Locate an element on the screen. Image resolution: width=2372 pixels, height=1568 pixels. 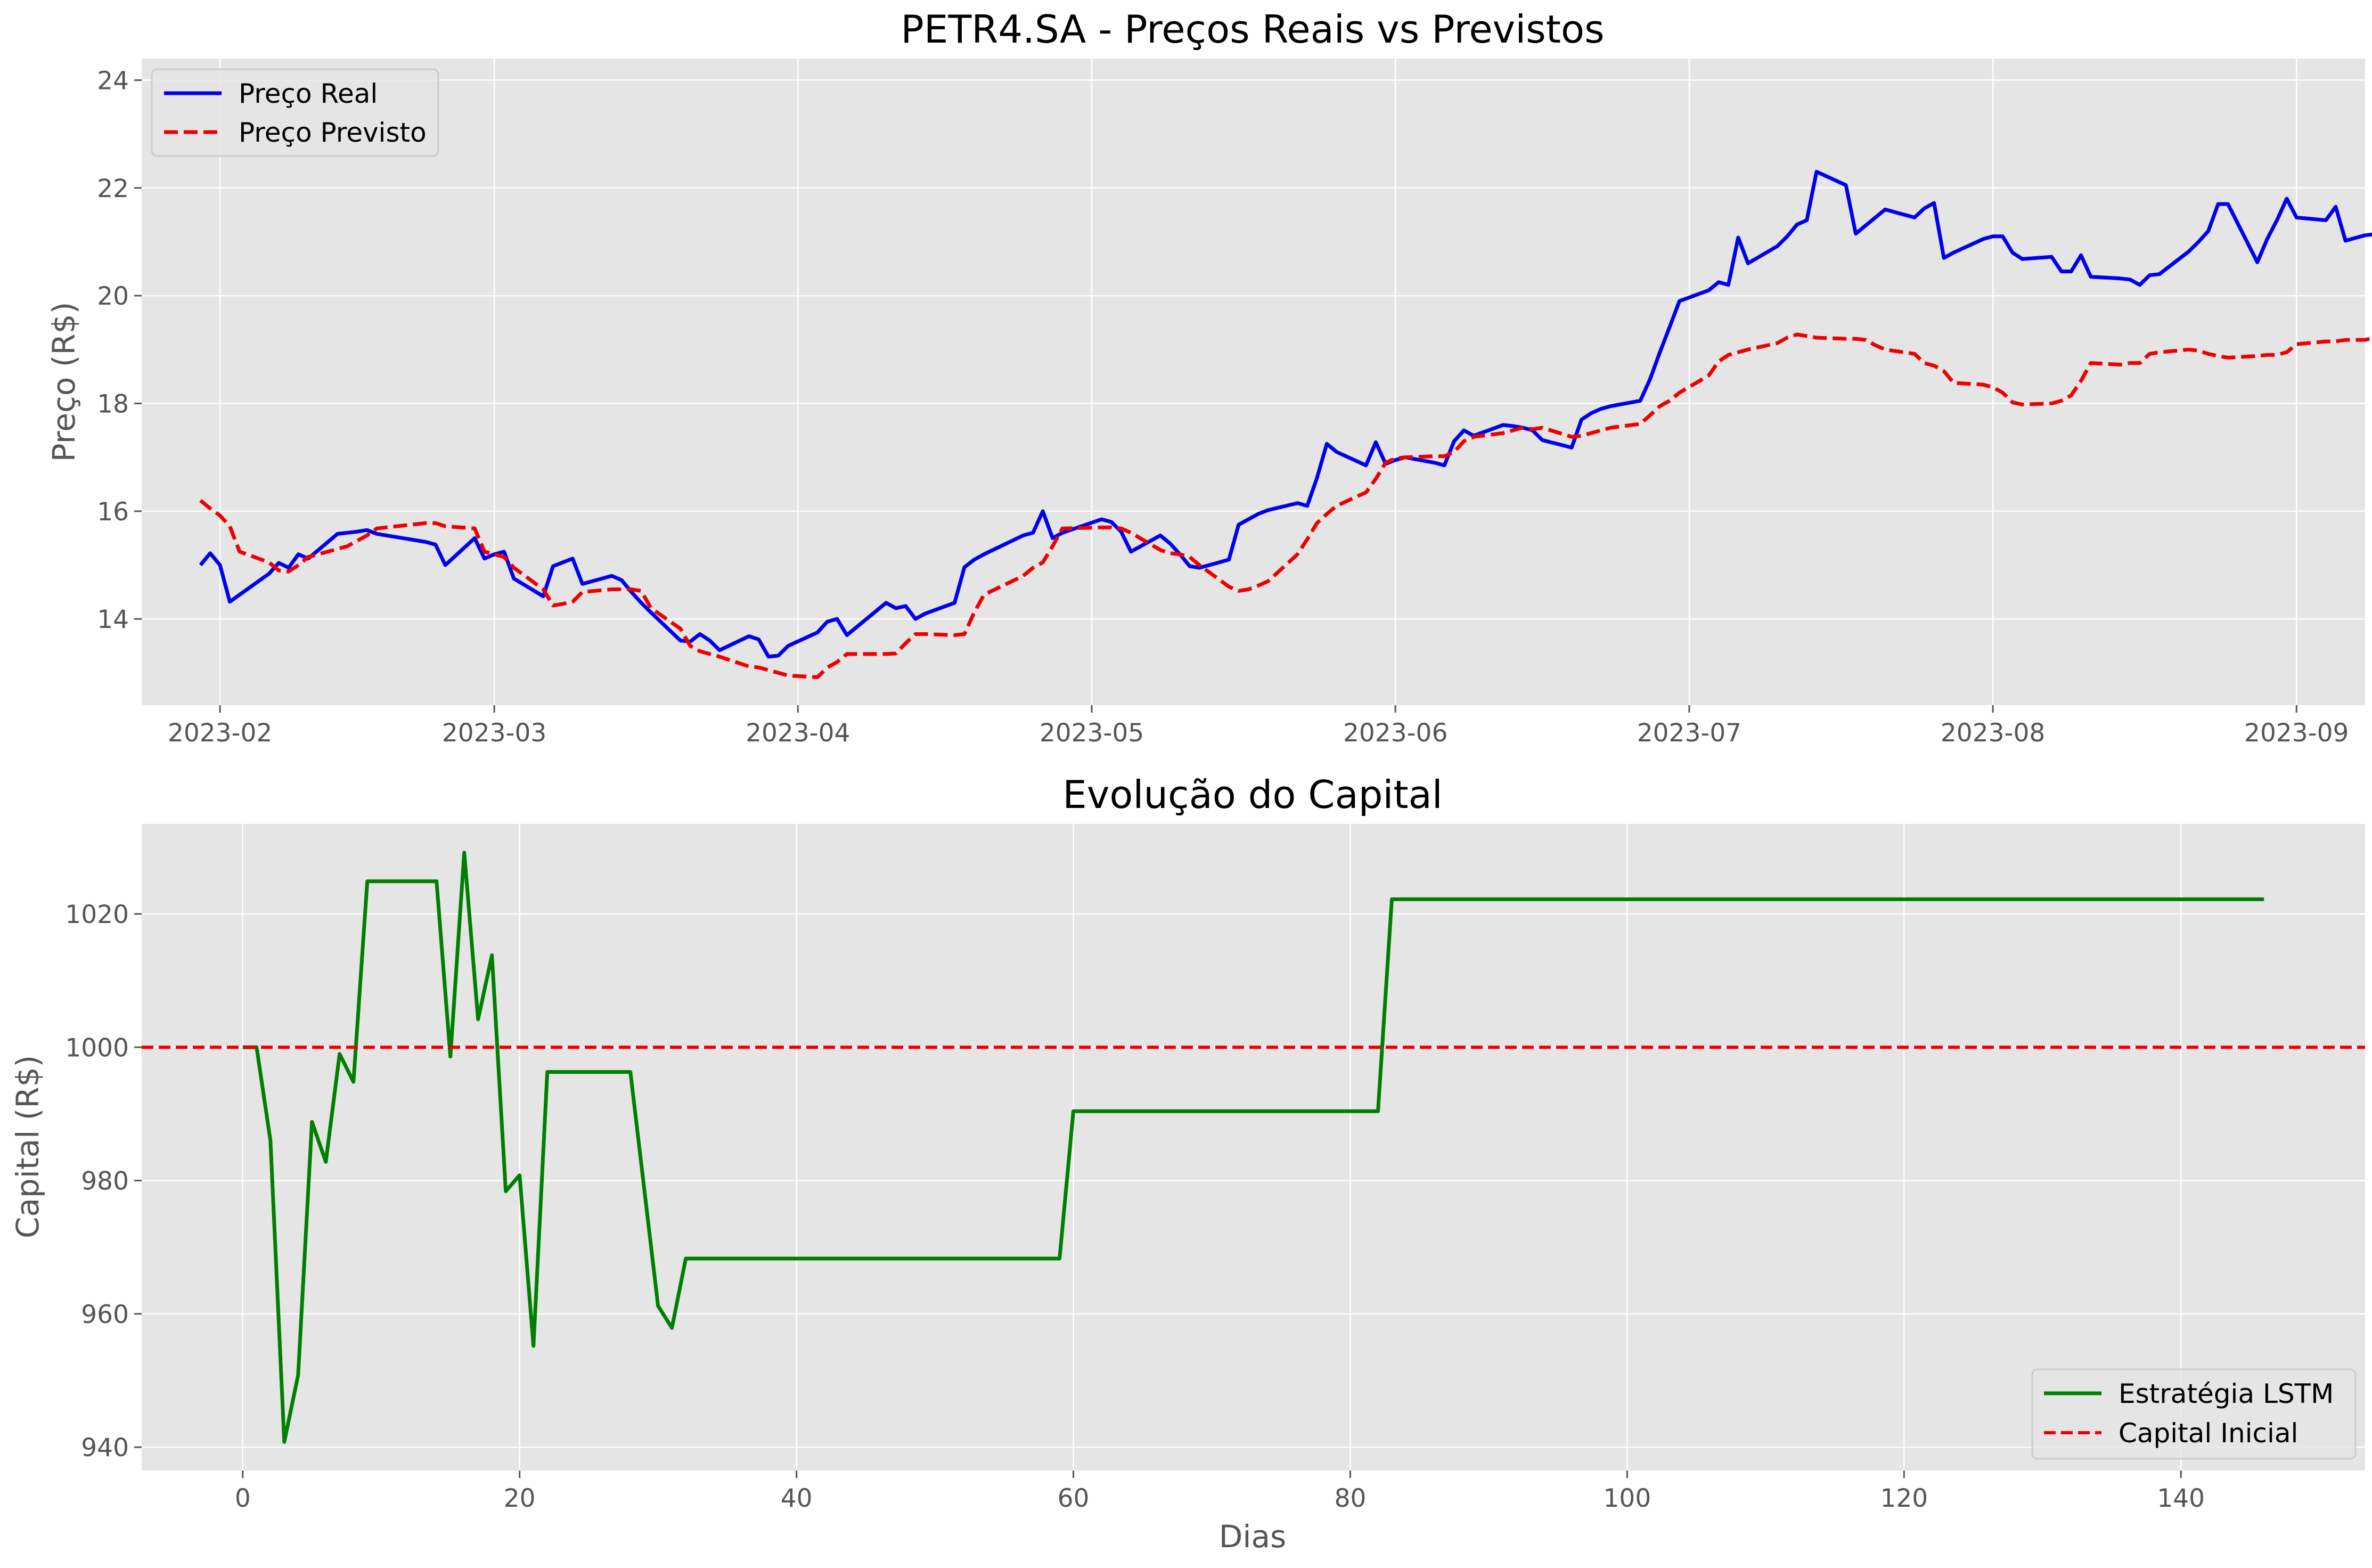
price-x-tick-label: 2023-08 is located at coordinates (1993, 733).